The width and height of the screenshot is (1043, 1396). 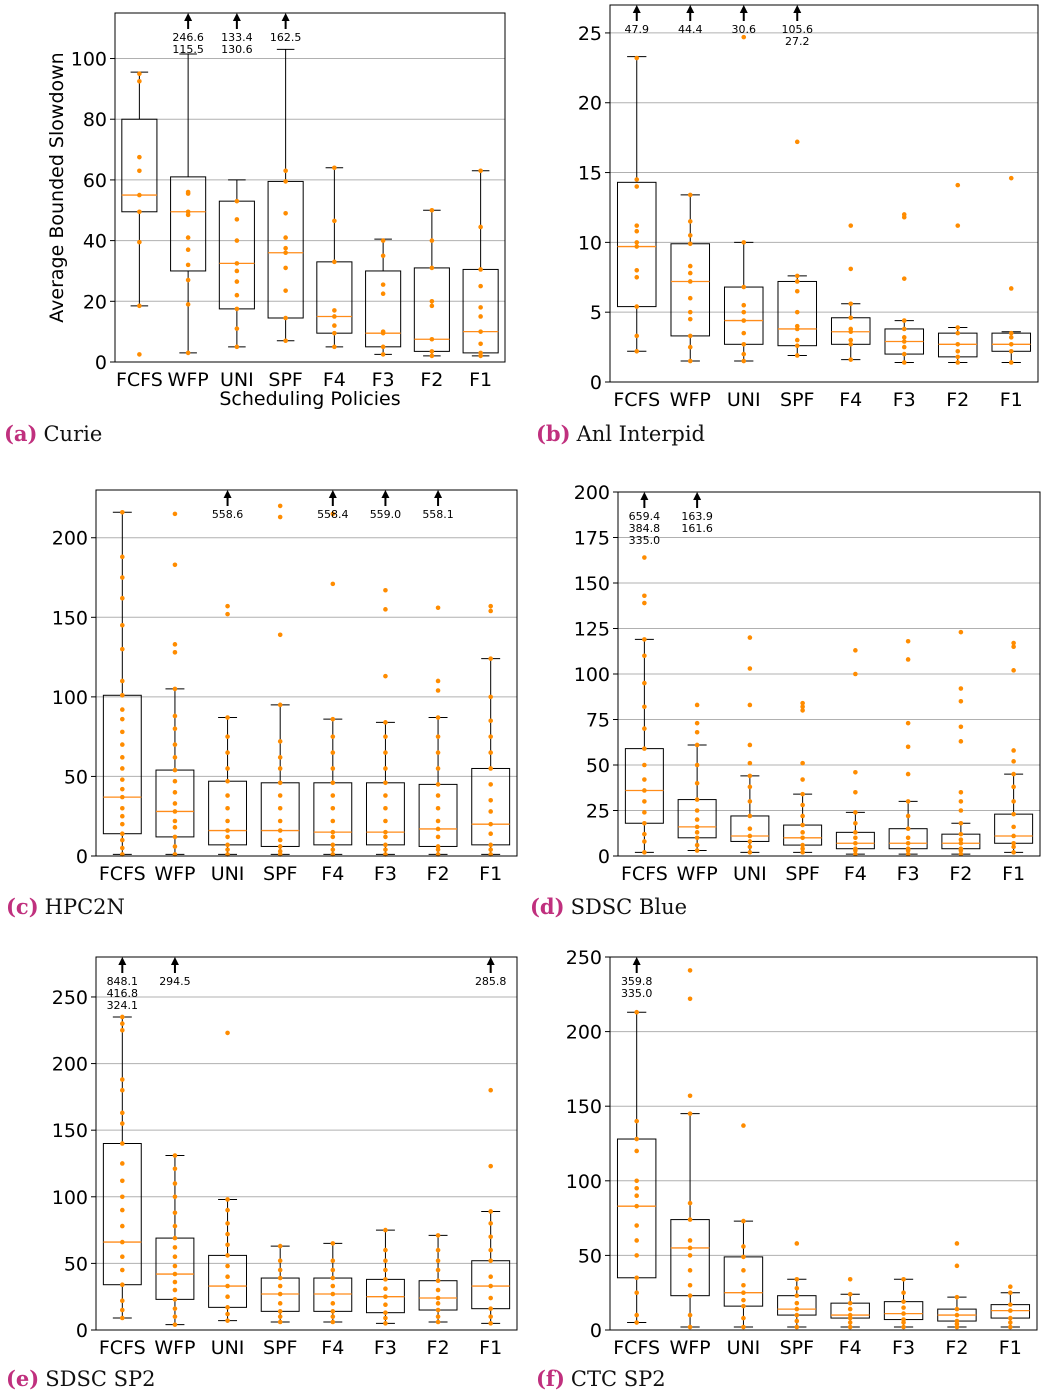 I want to click on x-tick-label: SPF, so click(x=802, y=874).